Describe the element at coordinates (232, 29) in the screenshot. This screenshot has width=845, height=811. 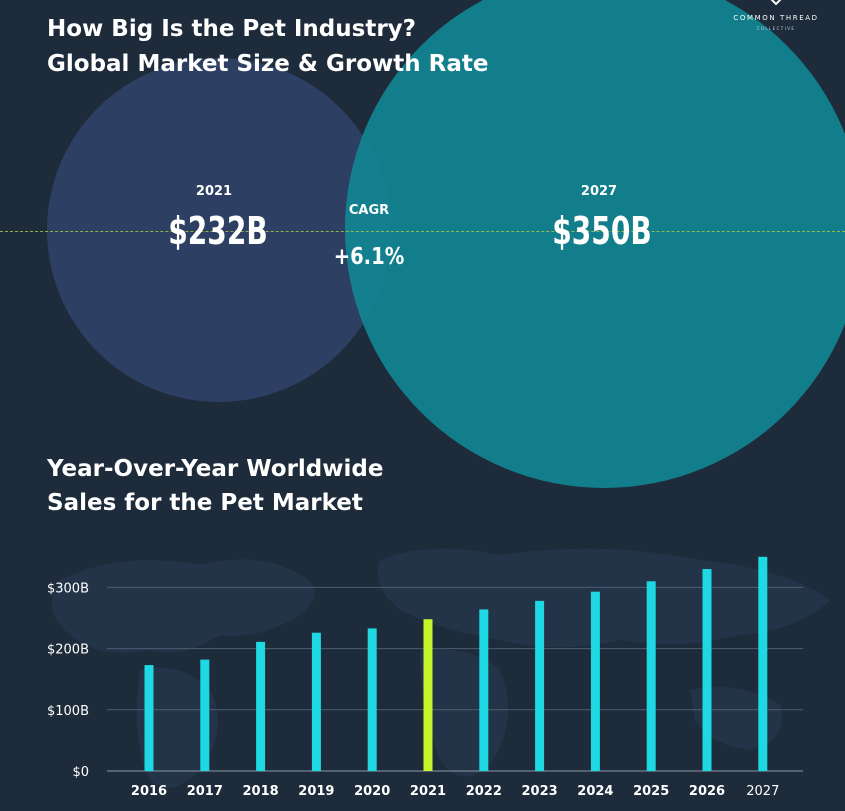
I see `title-line-1: How Big Is the Pet Industry?` at that location.